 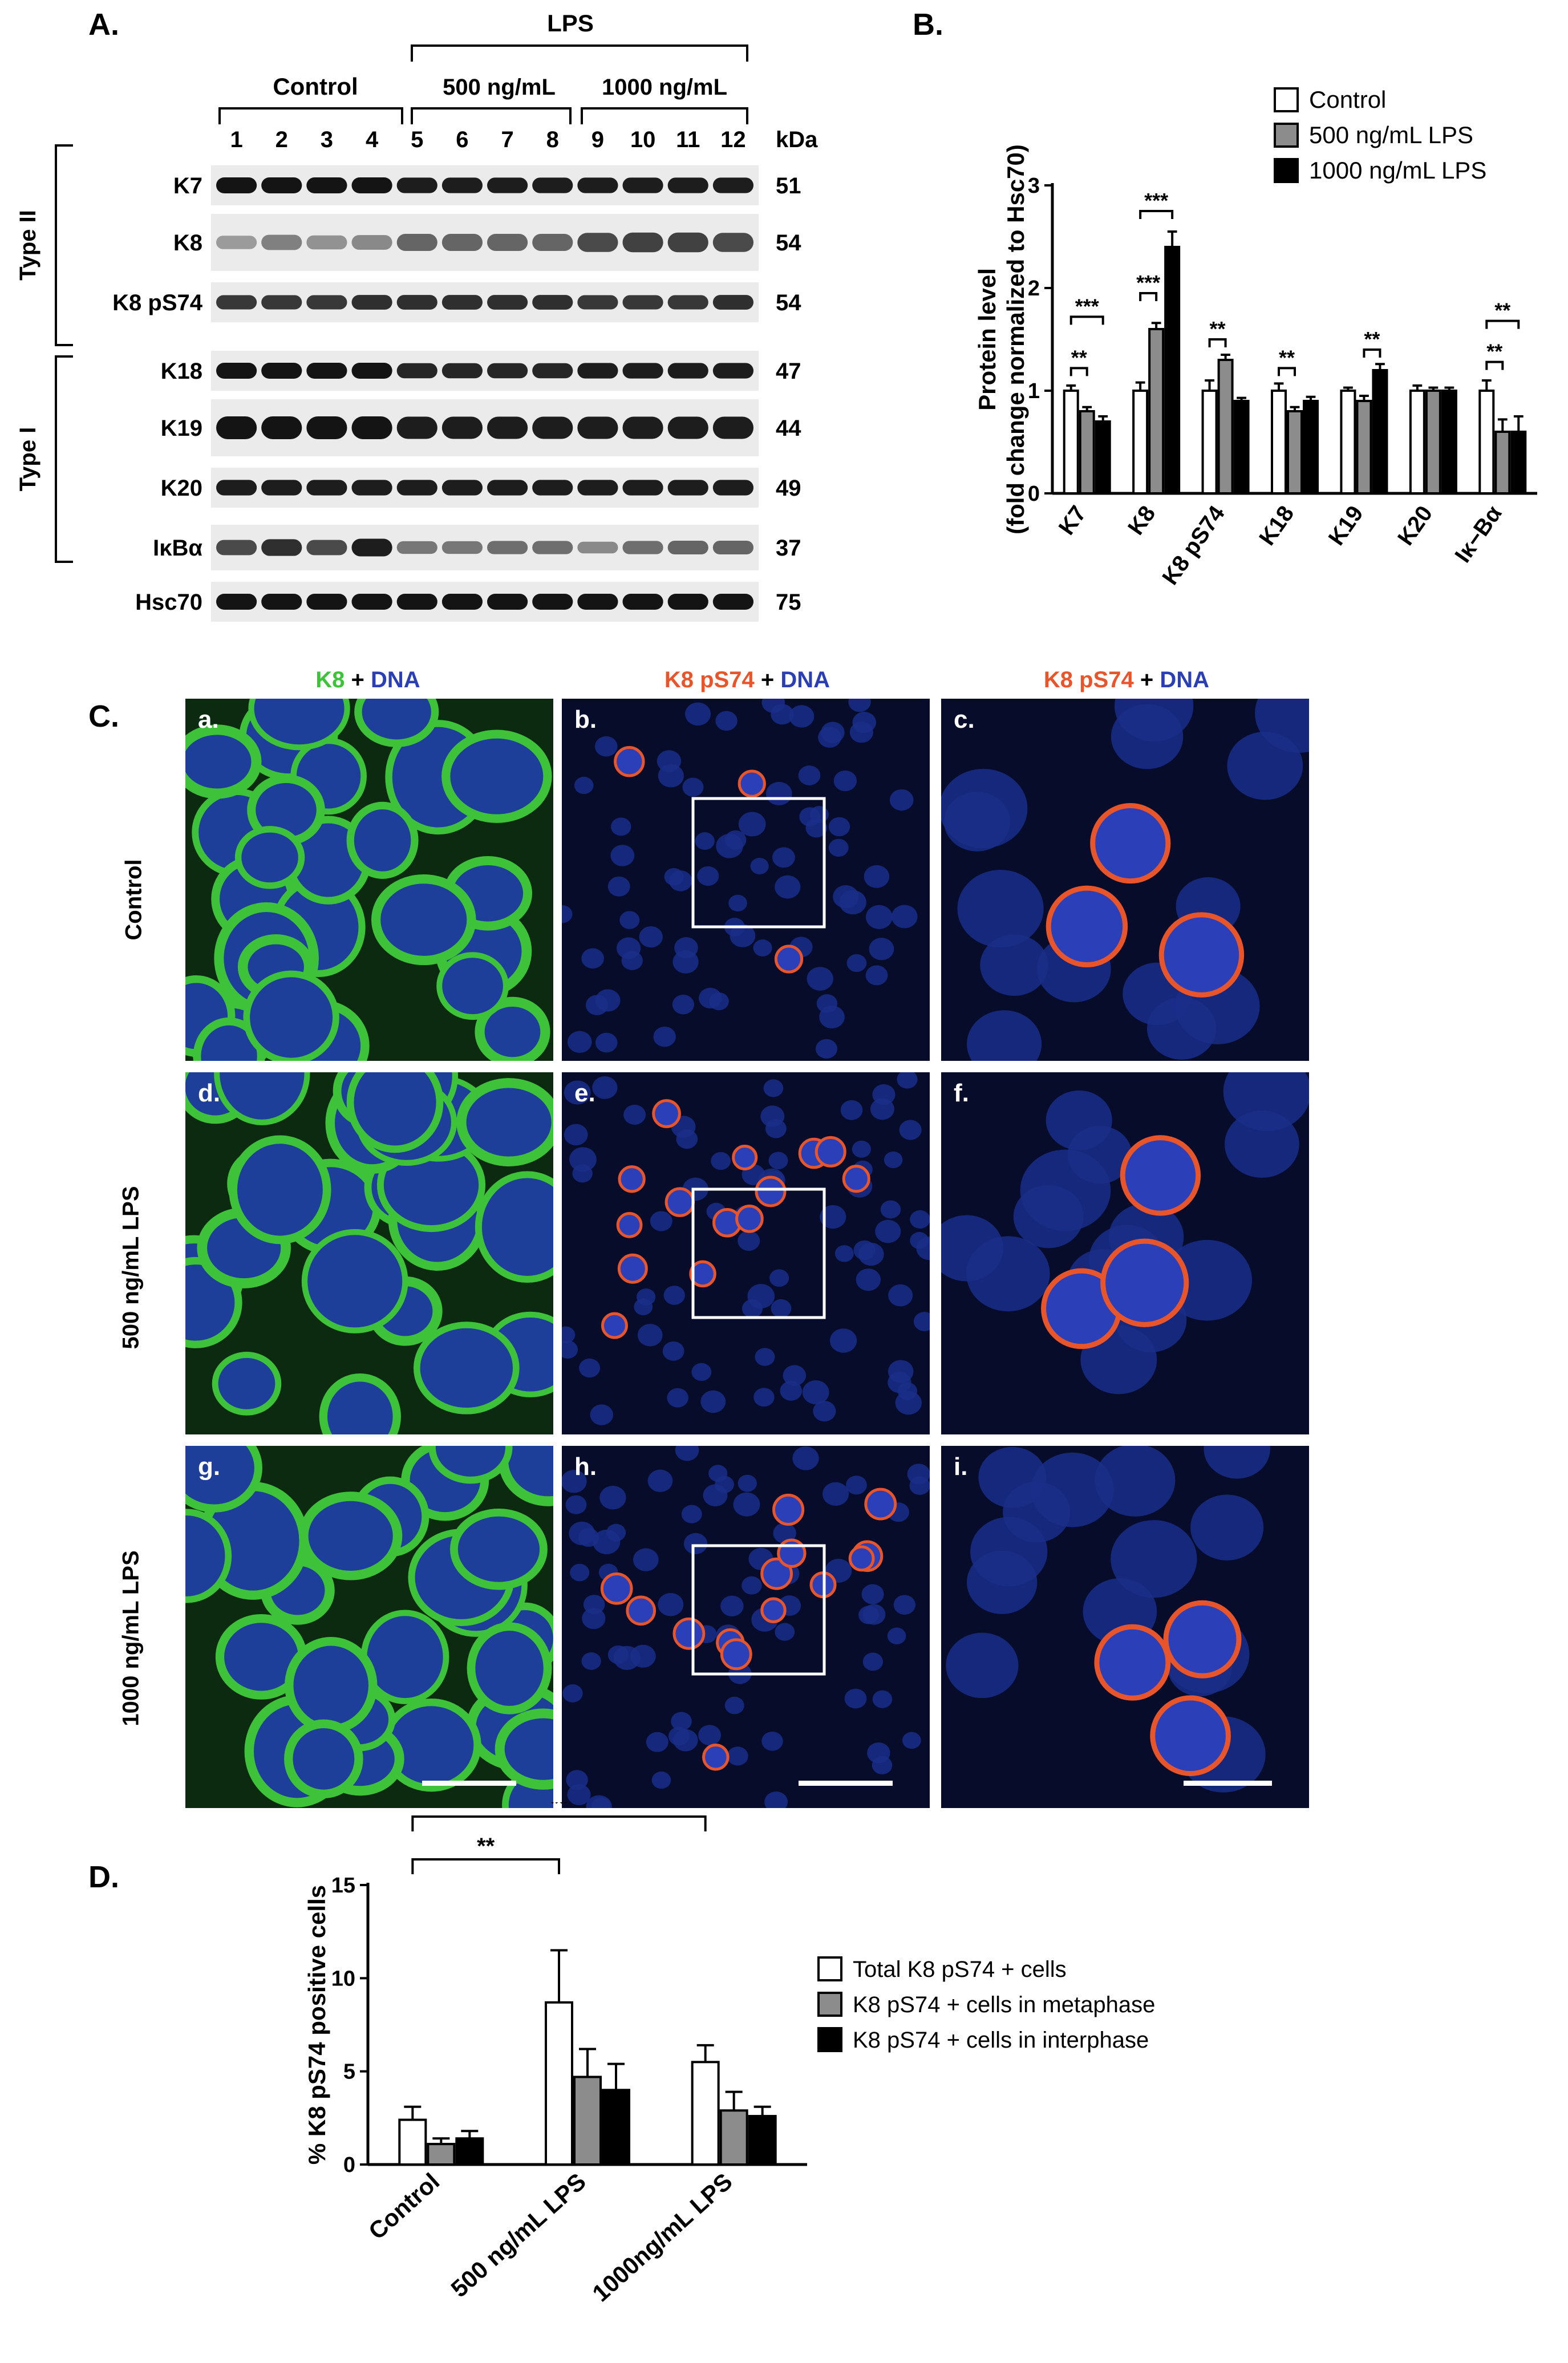 What do you see at coordinates (134, 900) in the screenshot?
I see `row-label-control: Control` at bounding box center [134, 900].